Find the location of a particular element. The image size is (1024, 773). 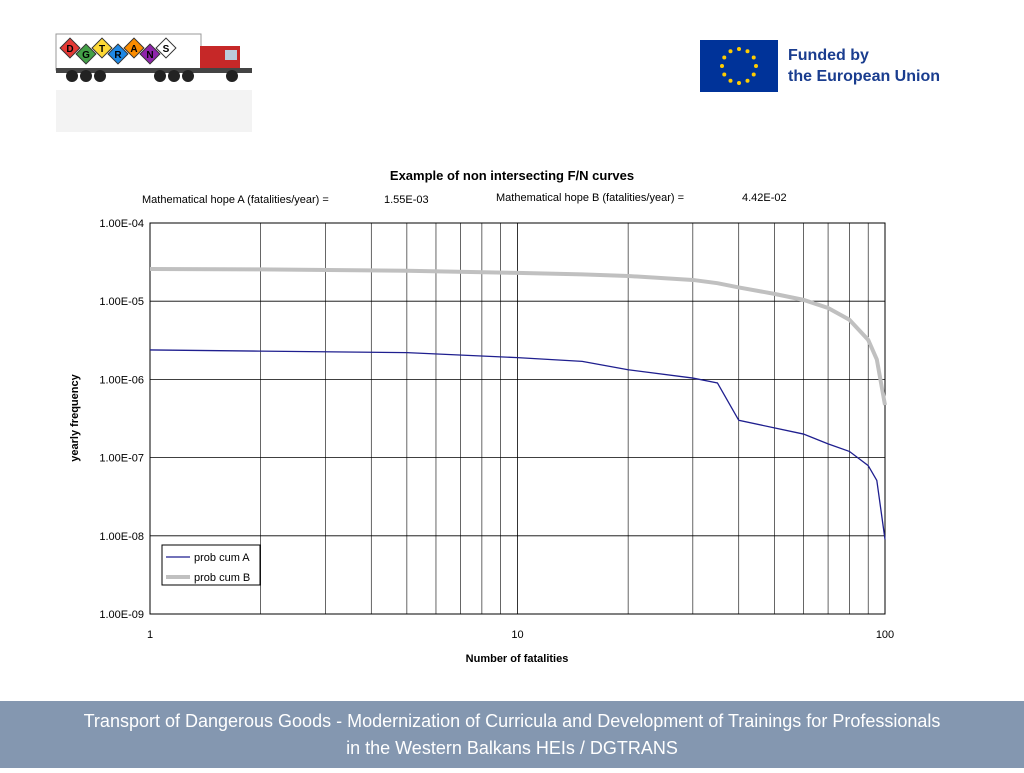

y-tick-label: 1.00E-05 is located at coordinates (121, 302).